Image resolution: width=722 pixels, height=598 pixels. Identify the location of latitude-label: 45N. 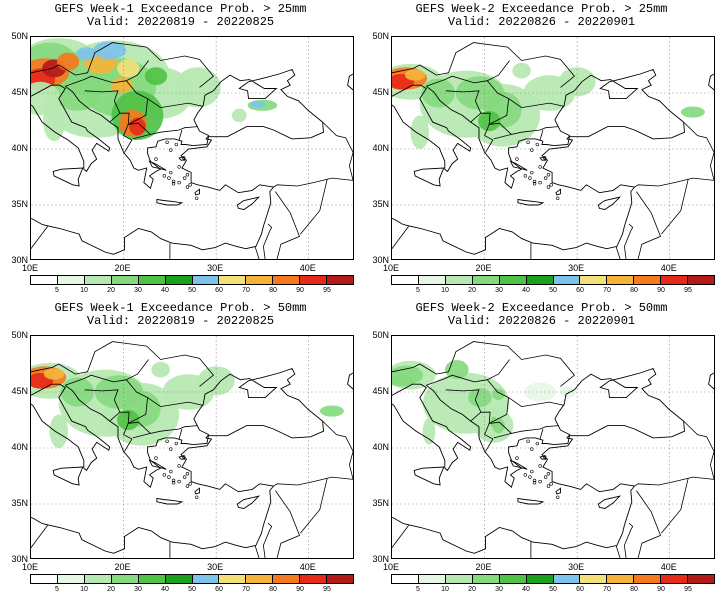
(380, 92).